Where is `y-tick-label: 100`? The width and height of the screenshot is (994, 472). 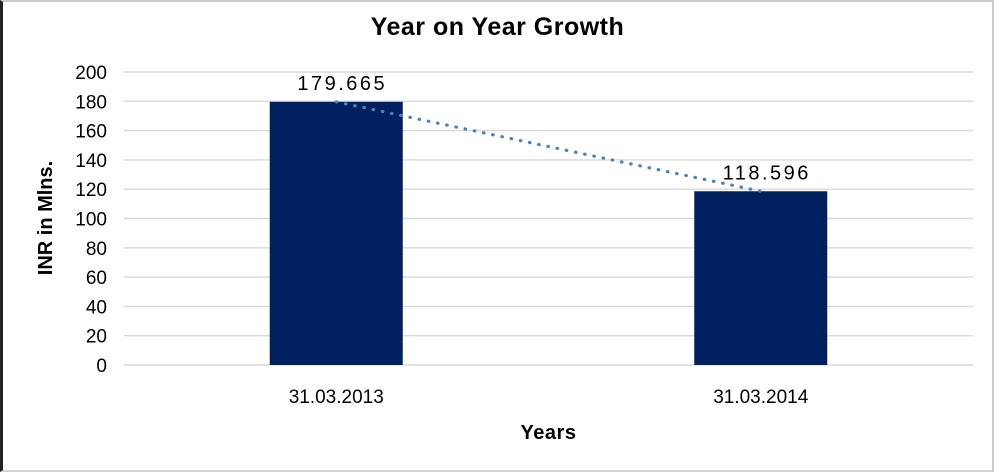
y-tick-label: 100 is located at coordinates (91, 220).